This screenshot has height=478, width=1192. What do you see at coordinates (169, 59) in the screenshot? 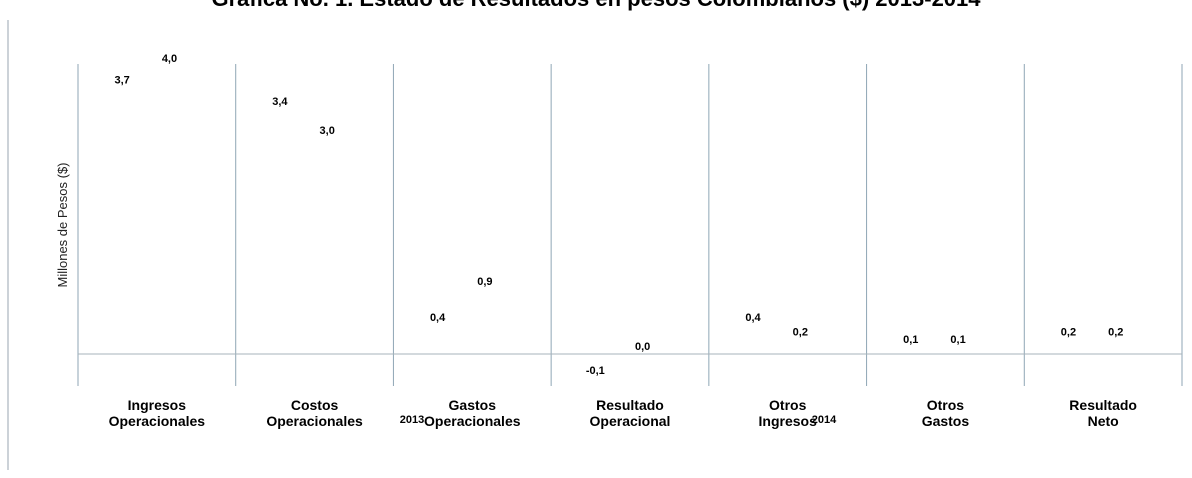
I see `data-label: 4,0` at bounding box center [169, 59].